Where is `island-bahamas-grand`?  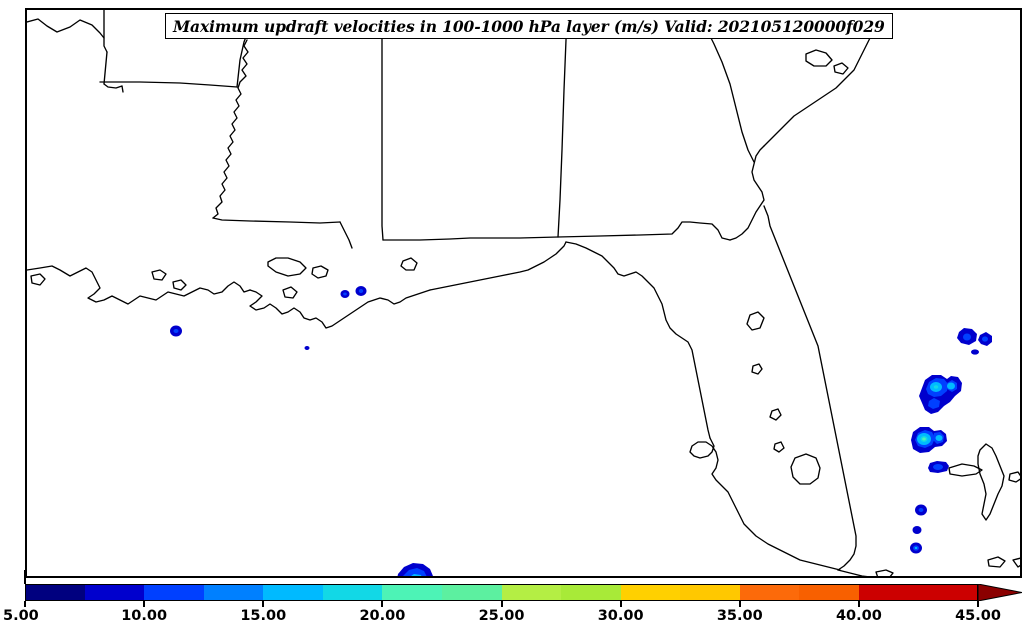 island-bahamas-grand is located at coordinates (965, 470).